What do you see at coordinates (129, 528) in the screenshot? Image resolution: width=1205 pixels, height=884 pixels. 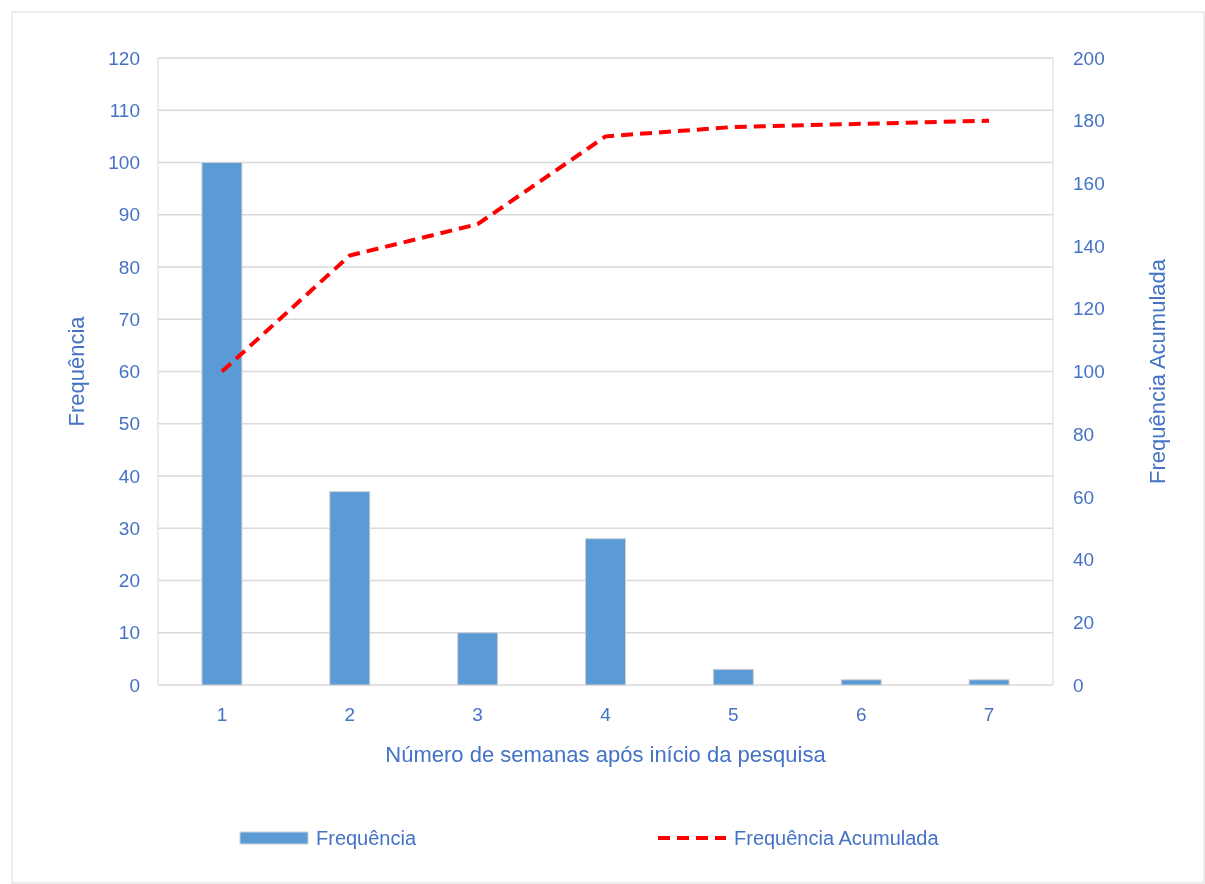 I see `y-tick-label: 30` at bounding box center [129, 528].